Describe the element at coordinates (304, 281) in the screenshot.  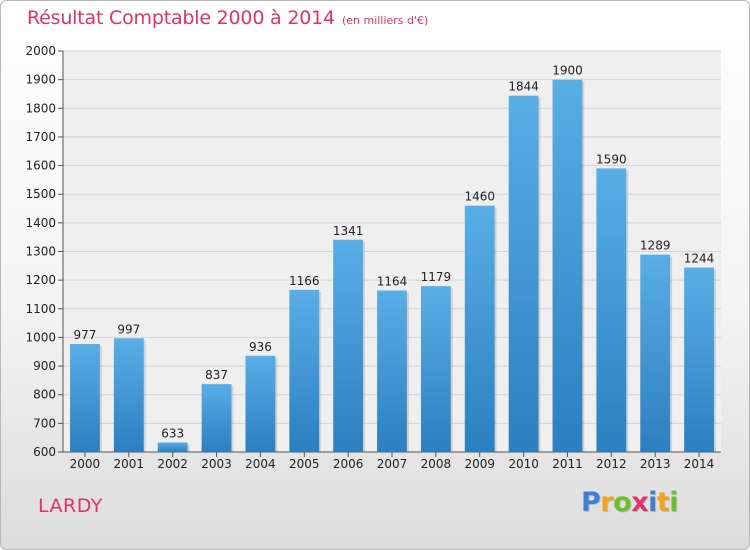
I see `bar-value-label: 1166` at that location.